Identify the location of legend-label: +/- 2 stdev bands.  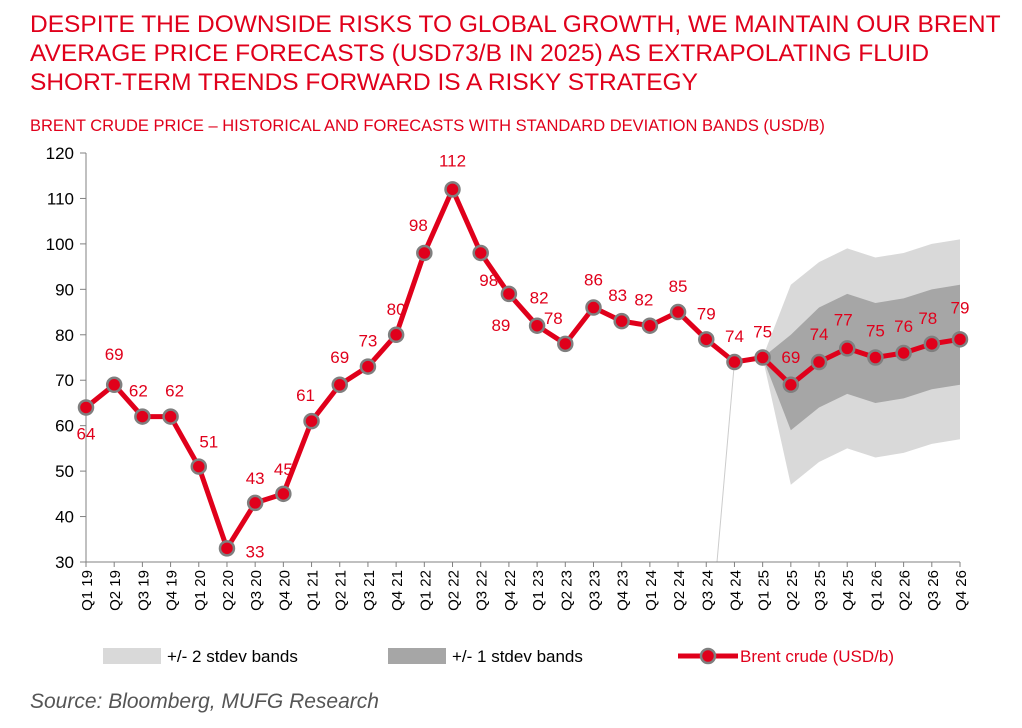
(232, 656).